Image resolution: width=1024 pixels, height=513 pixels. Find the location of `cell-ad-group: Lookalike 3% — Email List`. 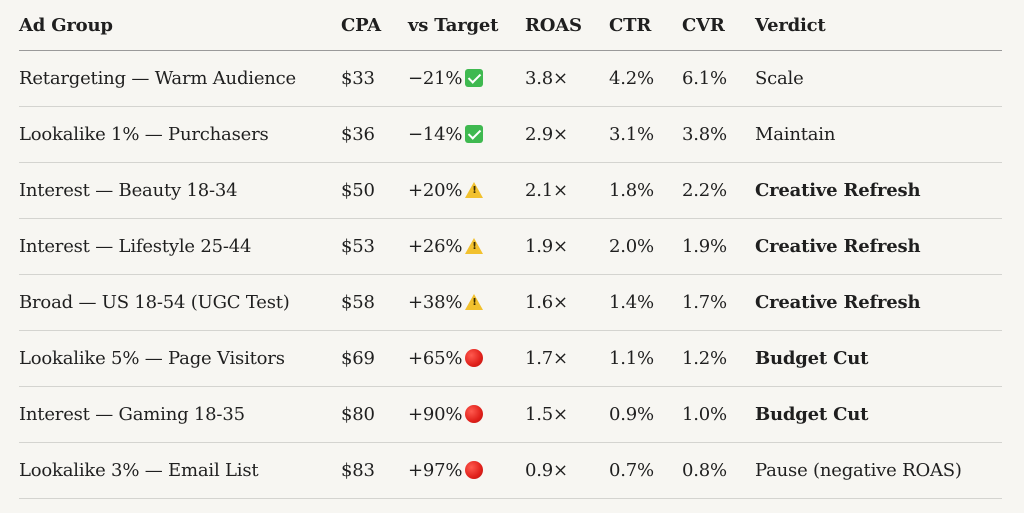

cell-ad-group: Lookalike 3% — Email List is located at coordinates (180, 470).